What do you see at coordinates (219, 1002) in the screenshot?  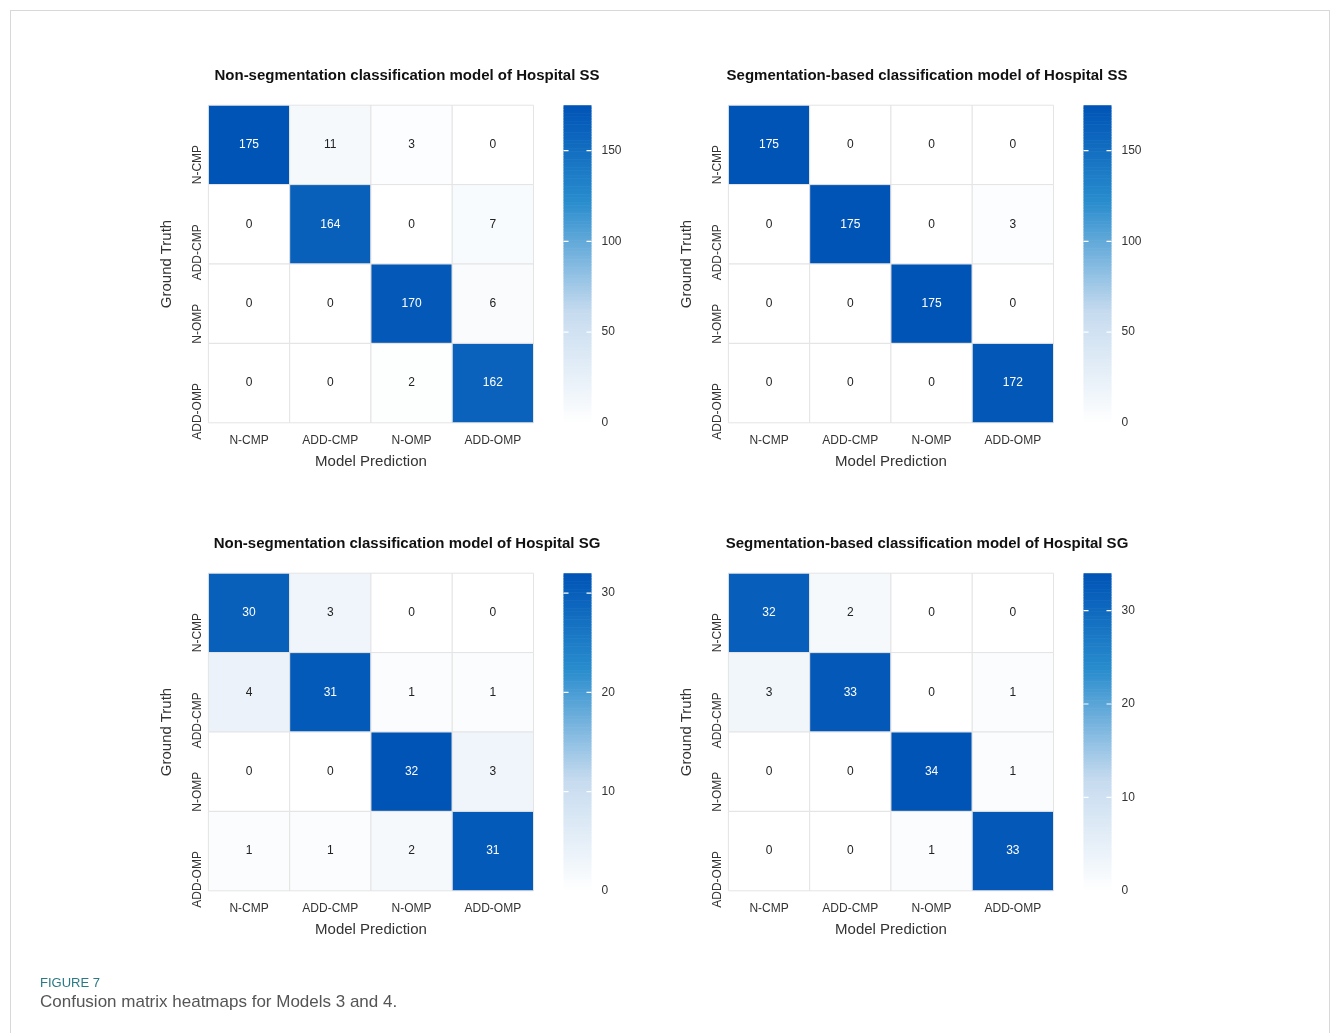 I see `text: Confusion matrix heatmaps for Models 3 and 4.` at bounding box center [219, 1002].